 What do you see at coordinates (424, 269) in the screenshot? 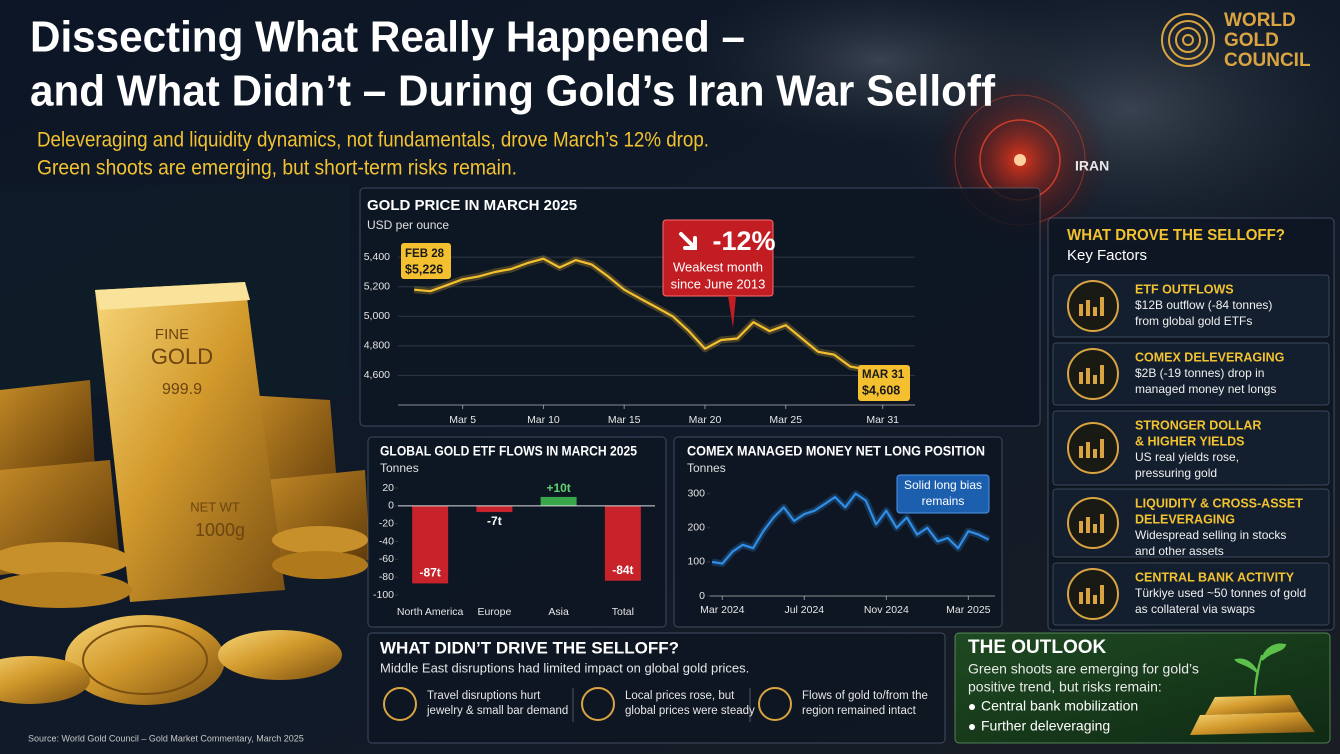
I see `start-label: $5,226` at bounding box center [424, 269].